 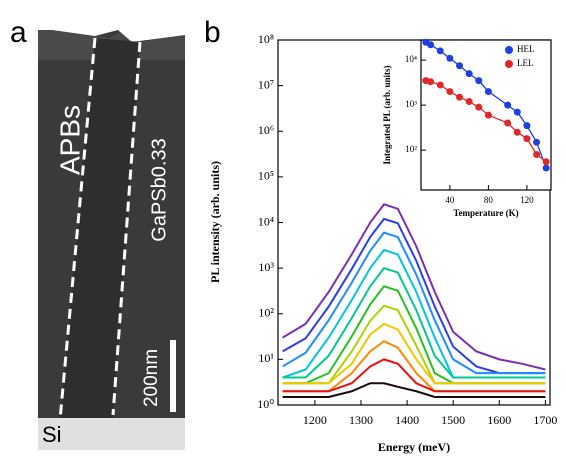 I want to click on x-tick-label: 1300, so click(x=361, y=420).